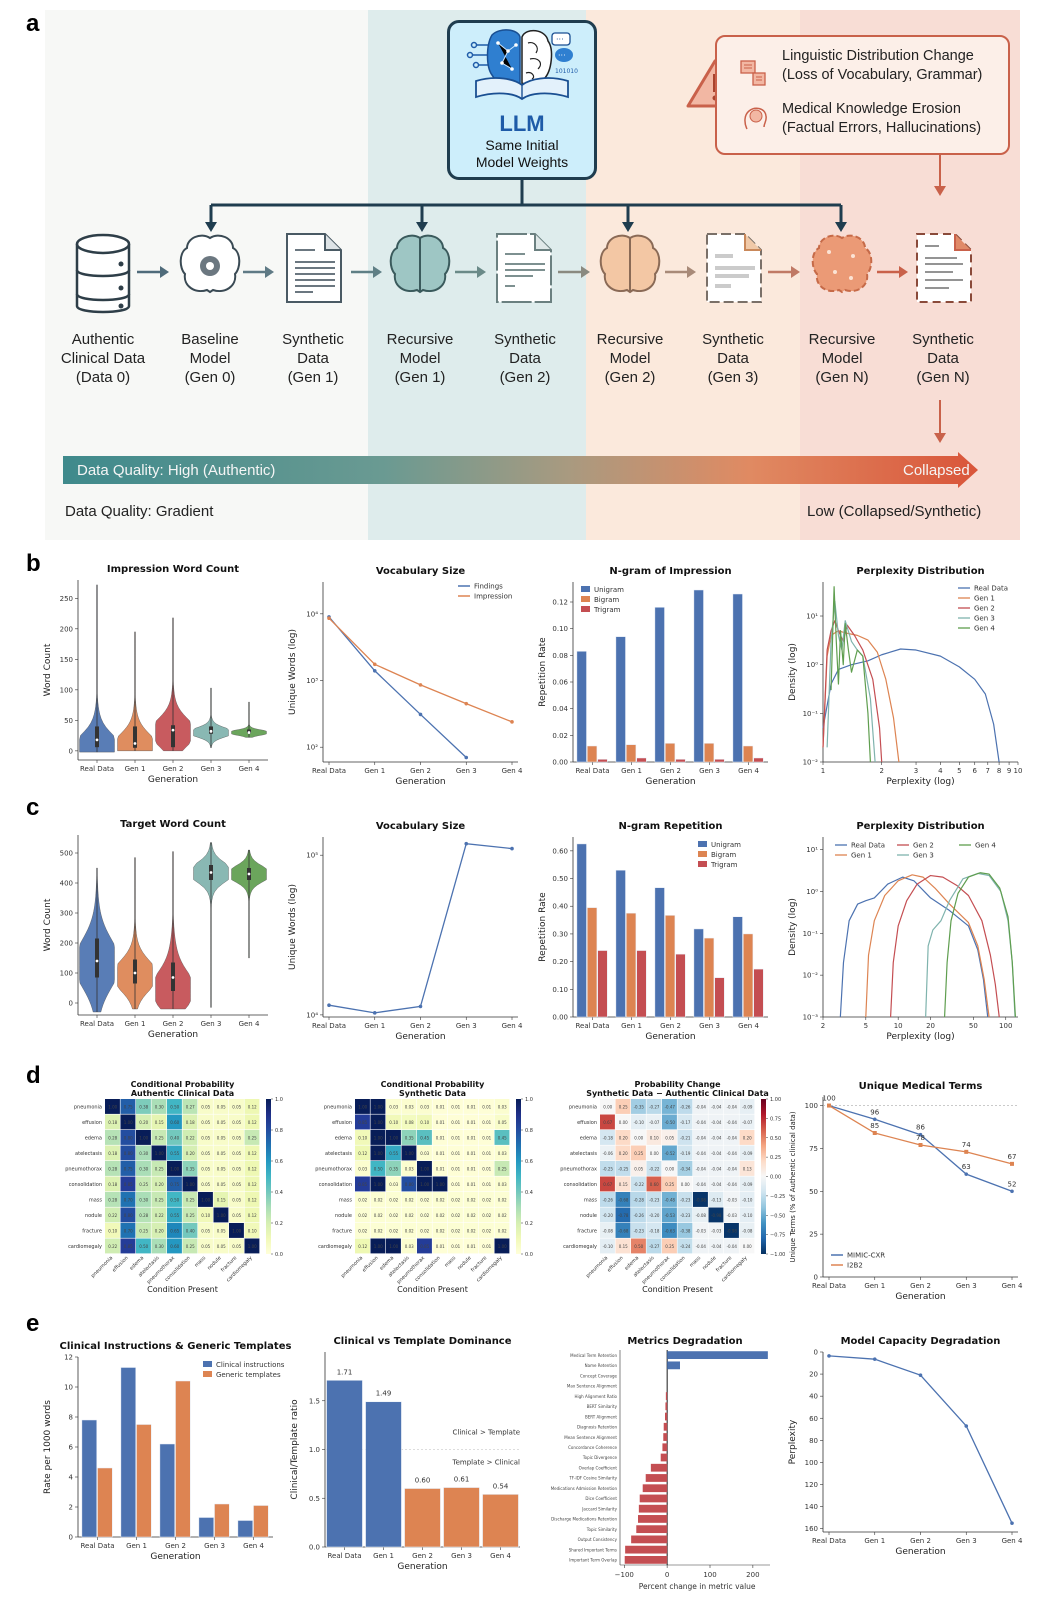  Describe the element at coordinates (592, 1447) in the screenshot. I see `category-label: Concordance Coherence` at that location.